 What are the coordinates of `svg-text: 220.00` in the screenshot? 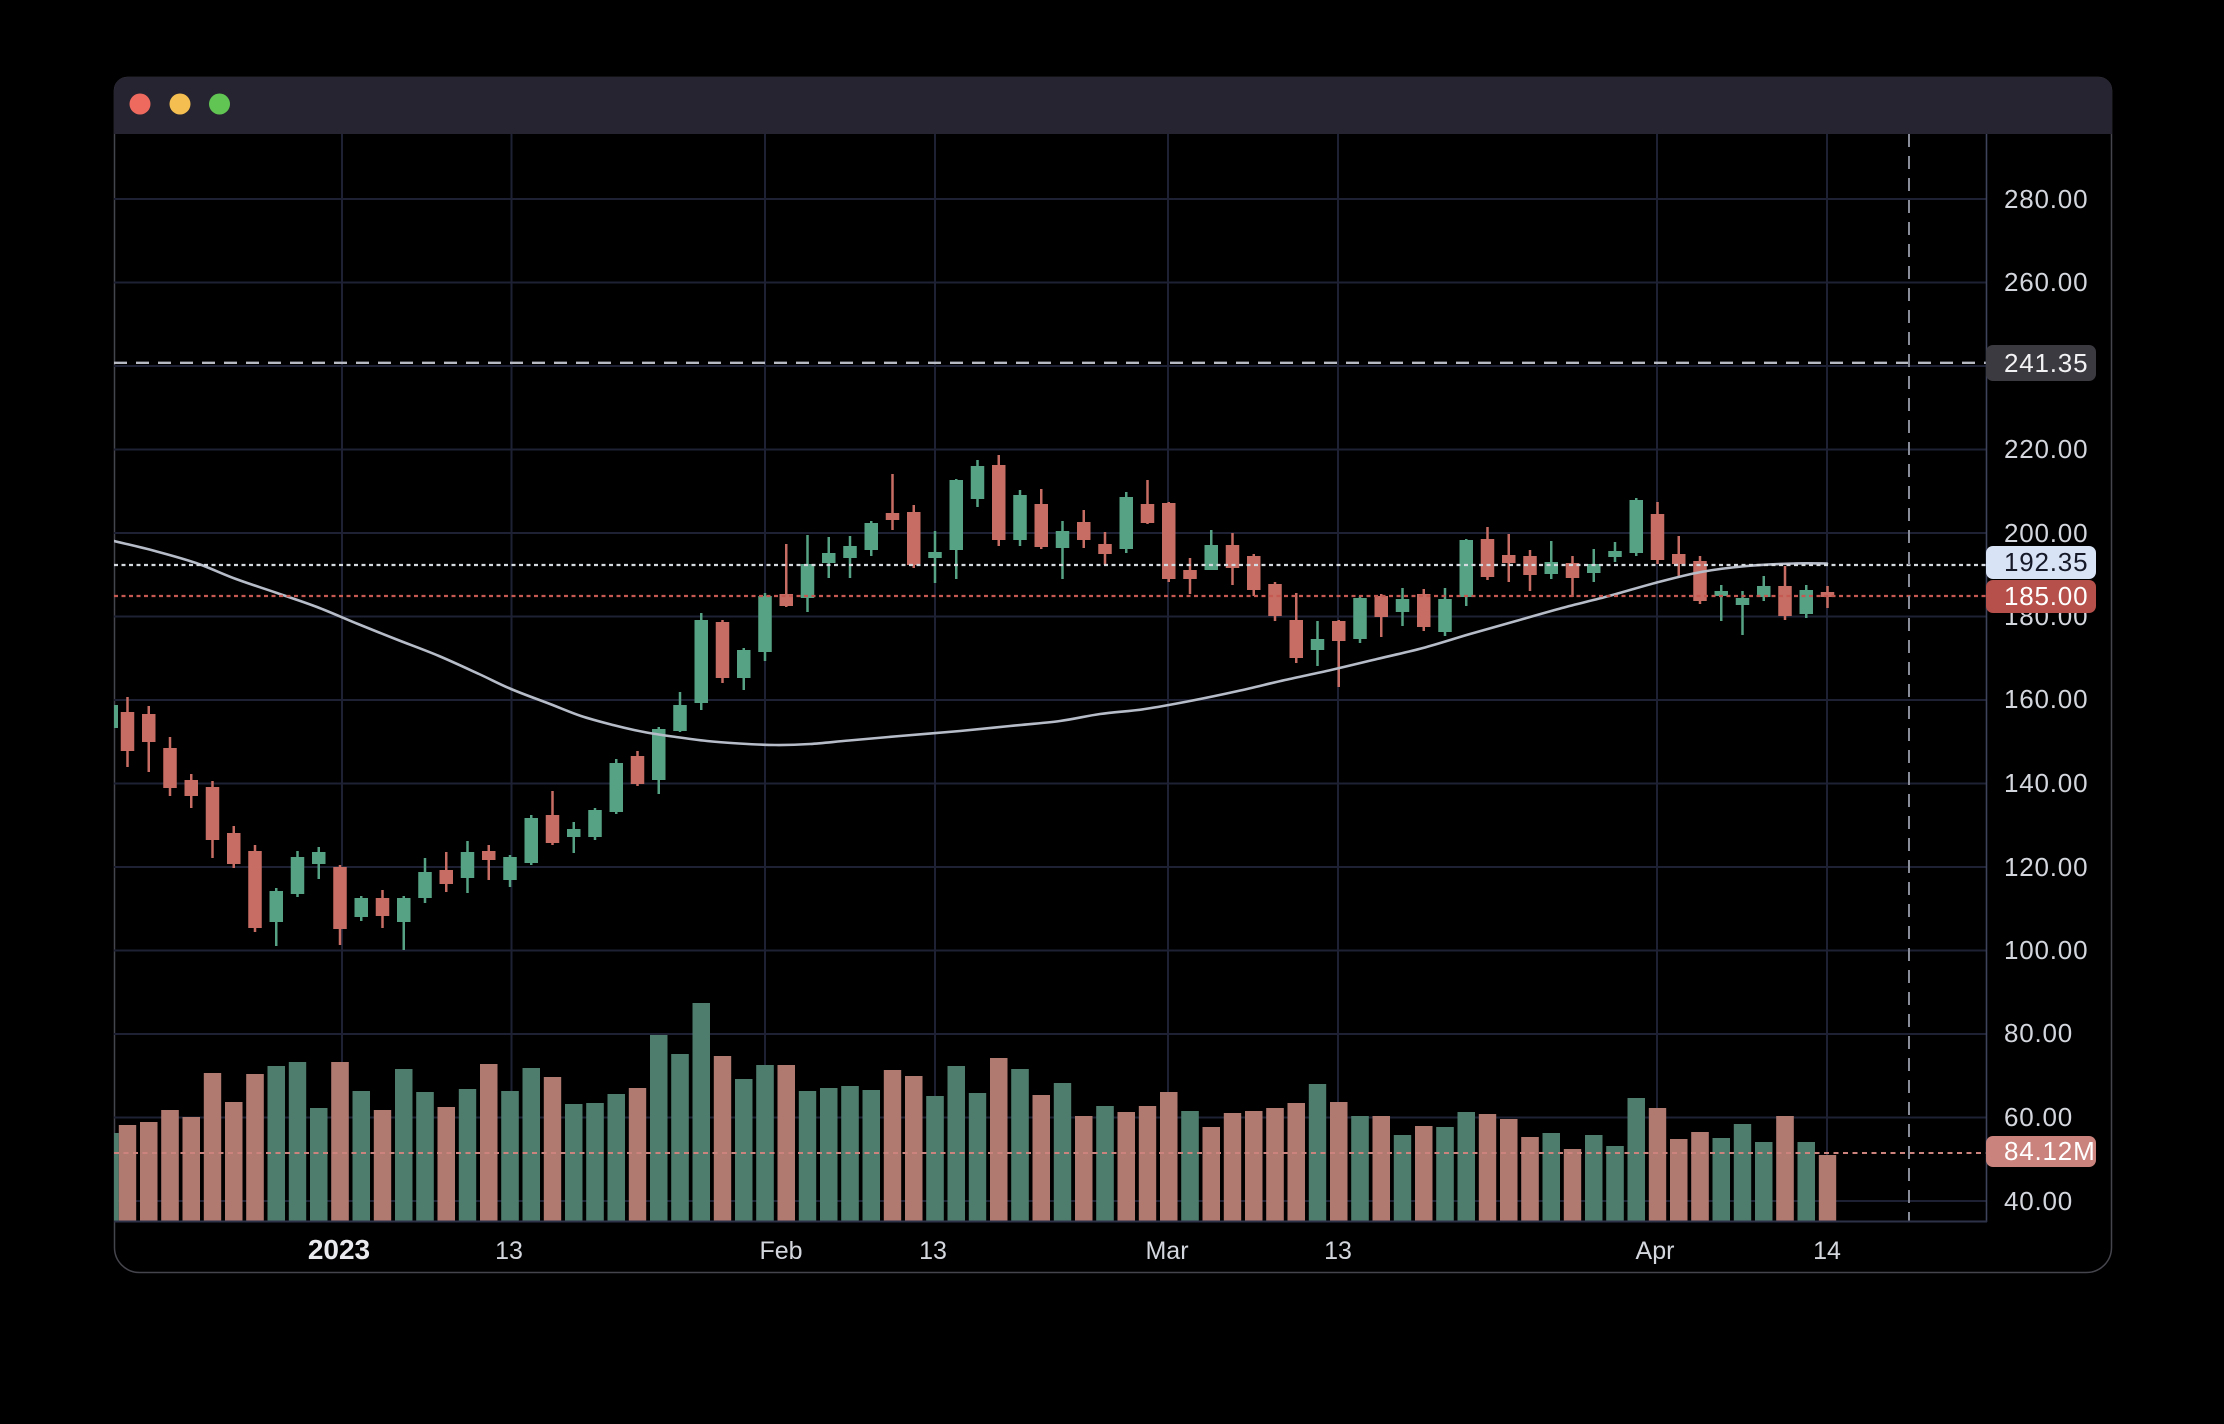 It's located at (2046, 449).